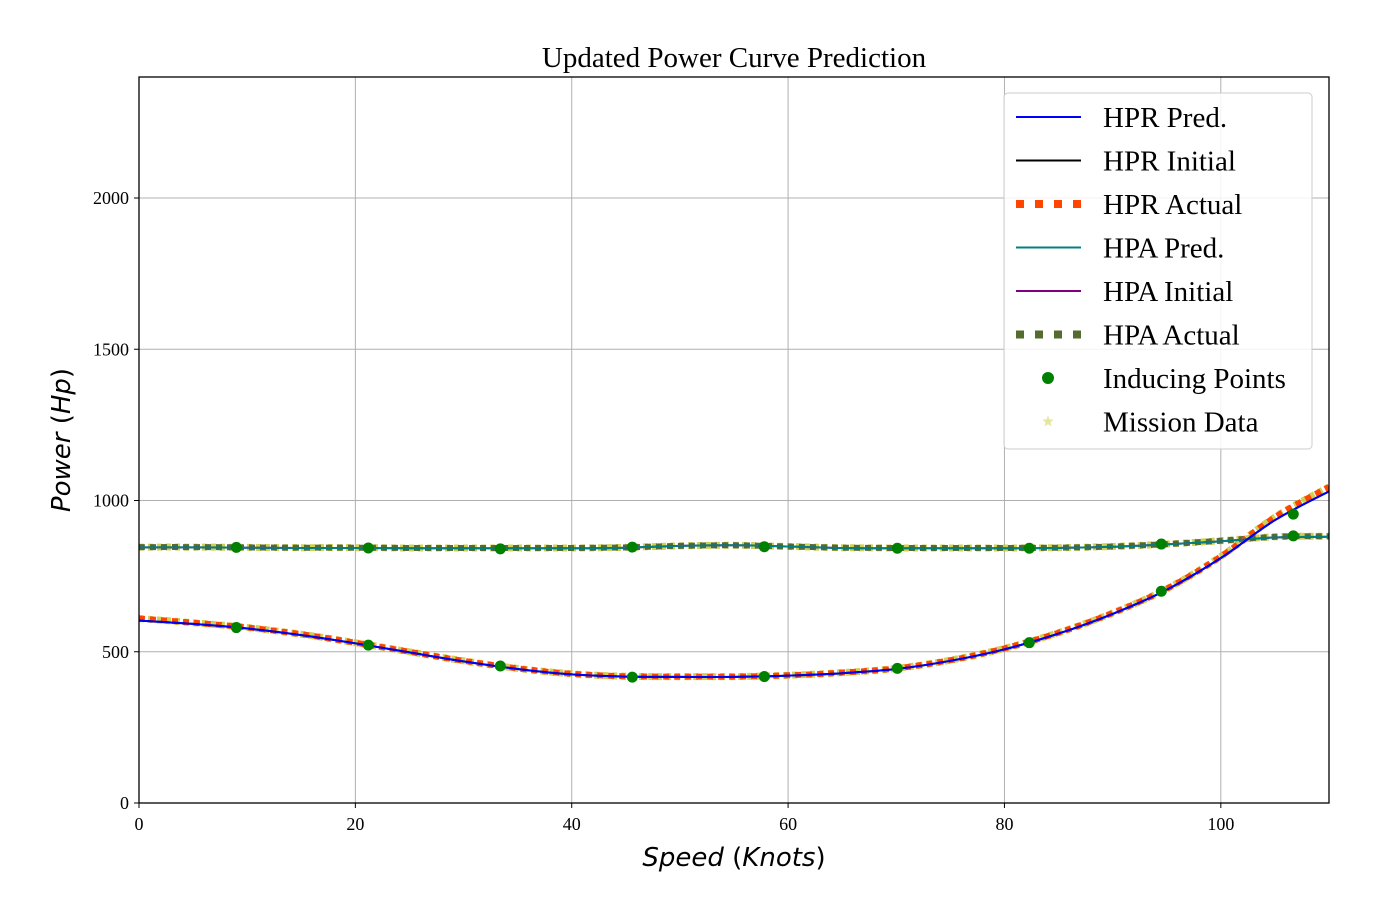 The height and width of the screenshot is (903, 1380). I want to click on x-axis-label-part: Speed, so click(683, 858).